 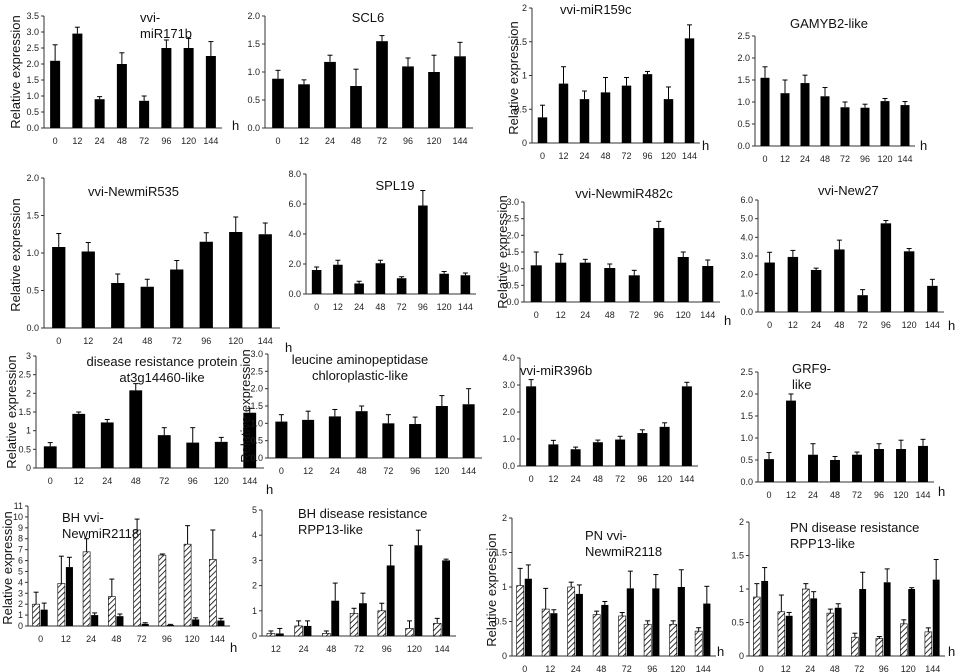 I want to click on chart-title-line: miR171b, so click(x=166, y=33).